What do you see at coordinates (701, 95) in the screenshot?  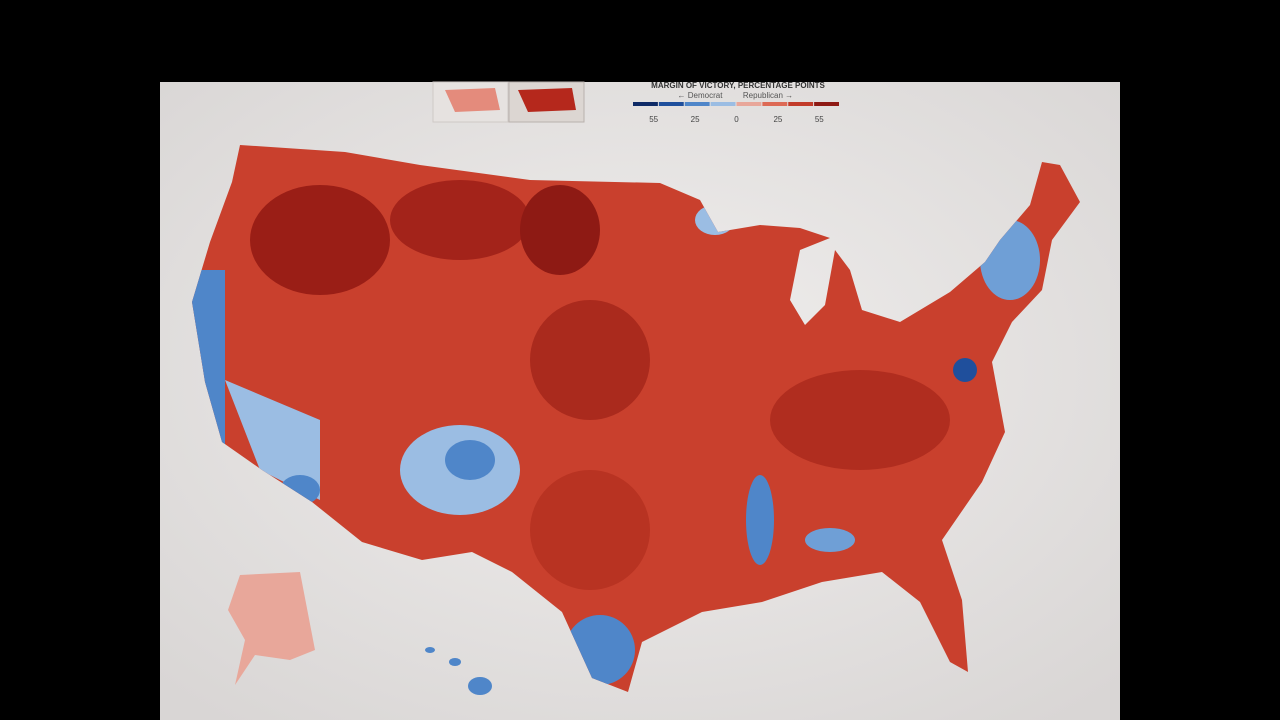 I see `legend-left: ← Democrat` at bounding box center [701, 95].